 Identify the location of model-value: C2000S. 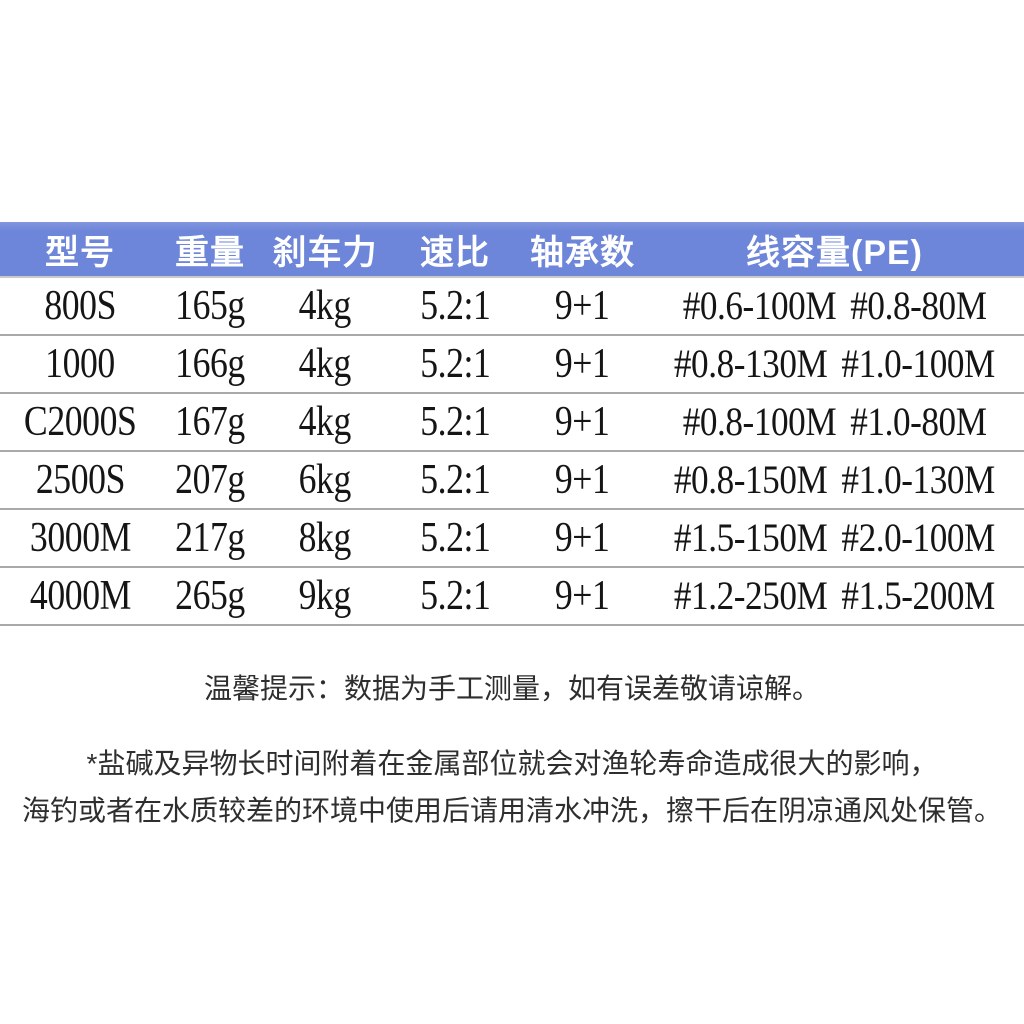
(80, 422).